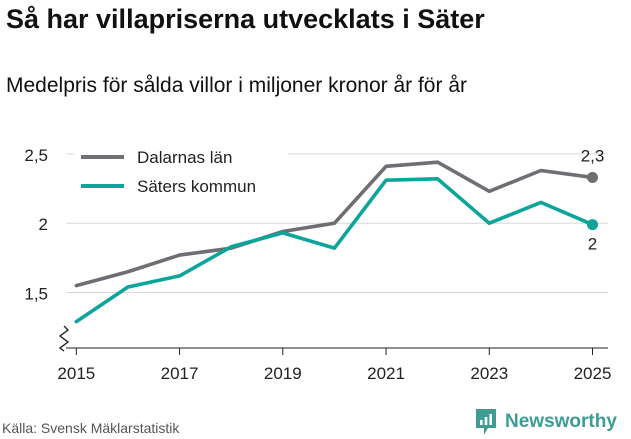 The image size is (631, 439). I want to click on series-end-label: 2, so click(592, 244).